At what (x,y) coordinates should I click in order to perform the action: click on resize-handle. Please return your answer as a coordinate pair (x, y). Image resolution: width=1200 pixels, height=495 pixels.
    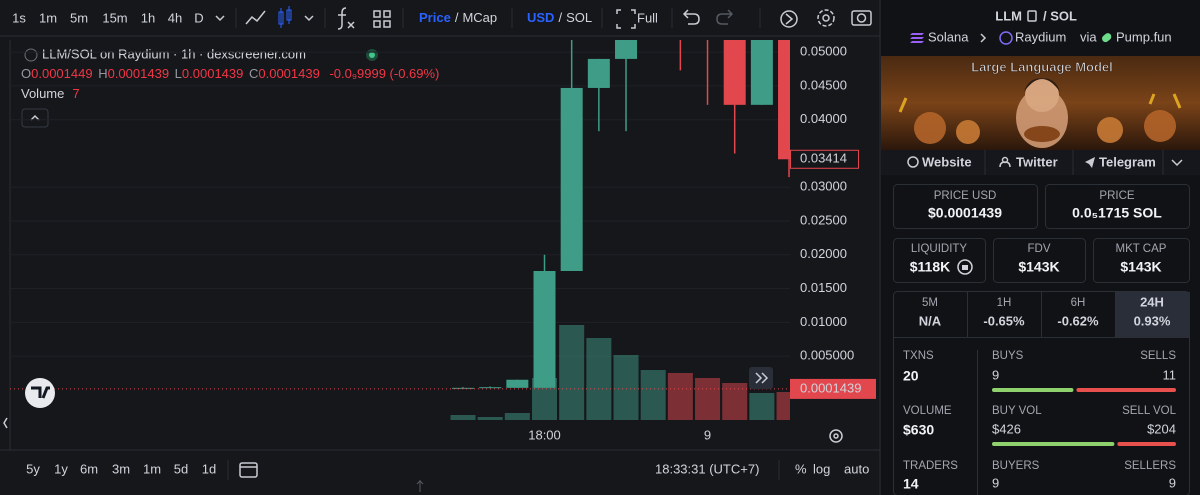
    Looking at the image, I should click on (420, 486).